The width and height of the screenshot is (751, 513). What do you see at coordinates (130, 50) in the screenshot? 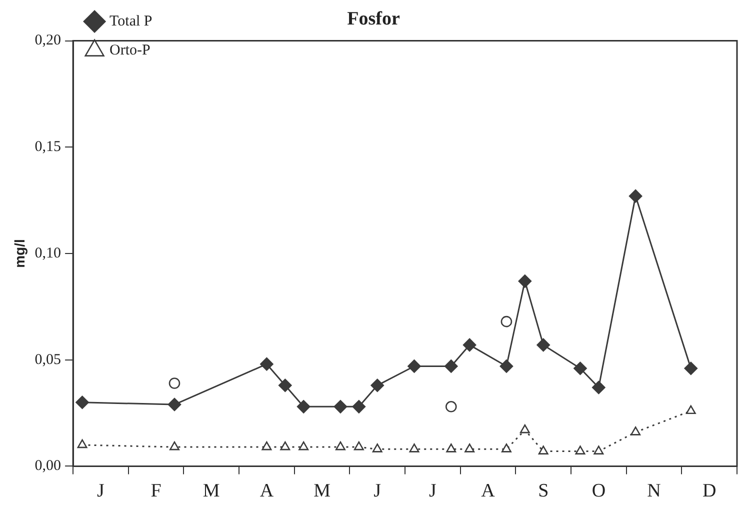
I see `legend-label: Orto-P` at bounding box center [130, 50].